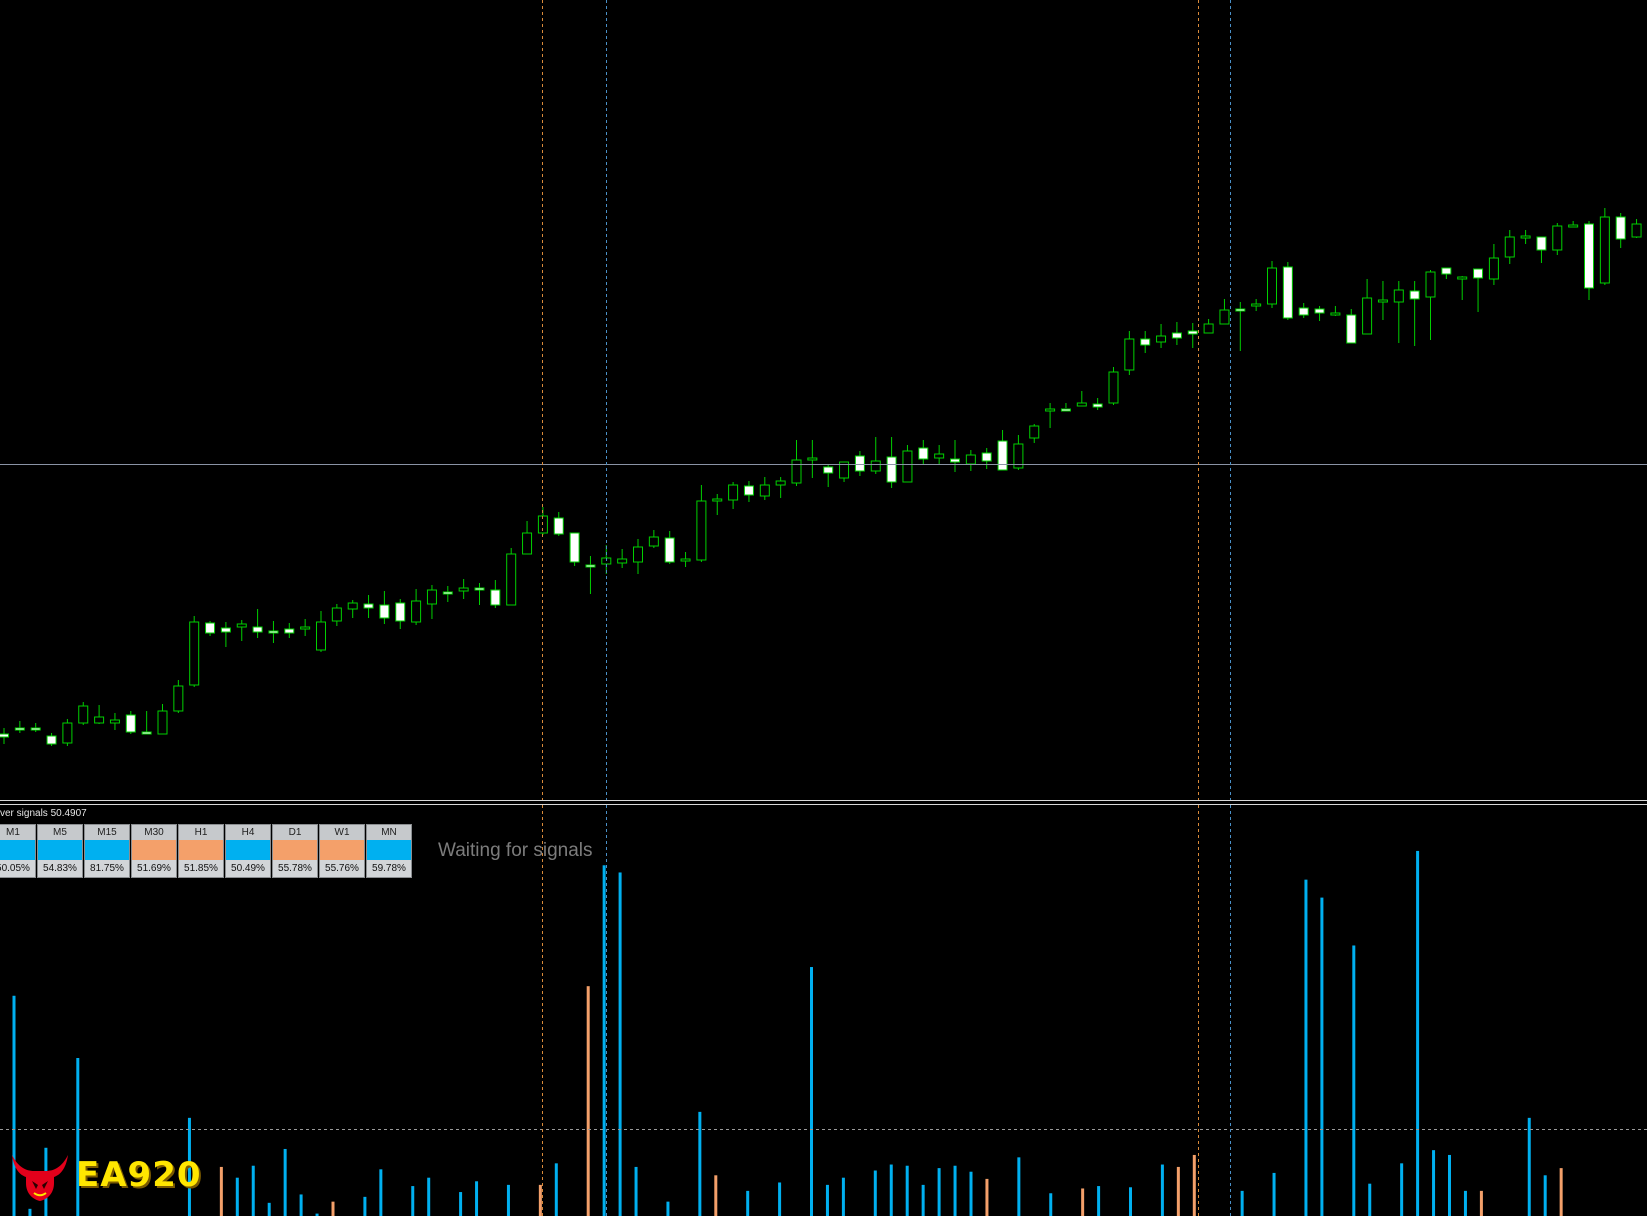 Image resolution: width=1647 pixels, height=1216 pixels. Describe the element at coordinates (201, 851) in the screenshot. I see `timeframe-cell-h1: H1 51.85%` at that location.